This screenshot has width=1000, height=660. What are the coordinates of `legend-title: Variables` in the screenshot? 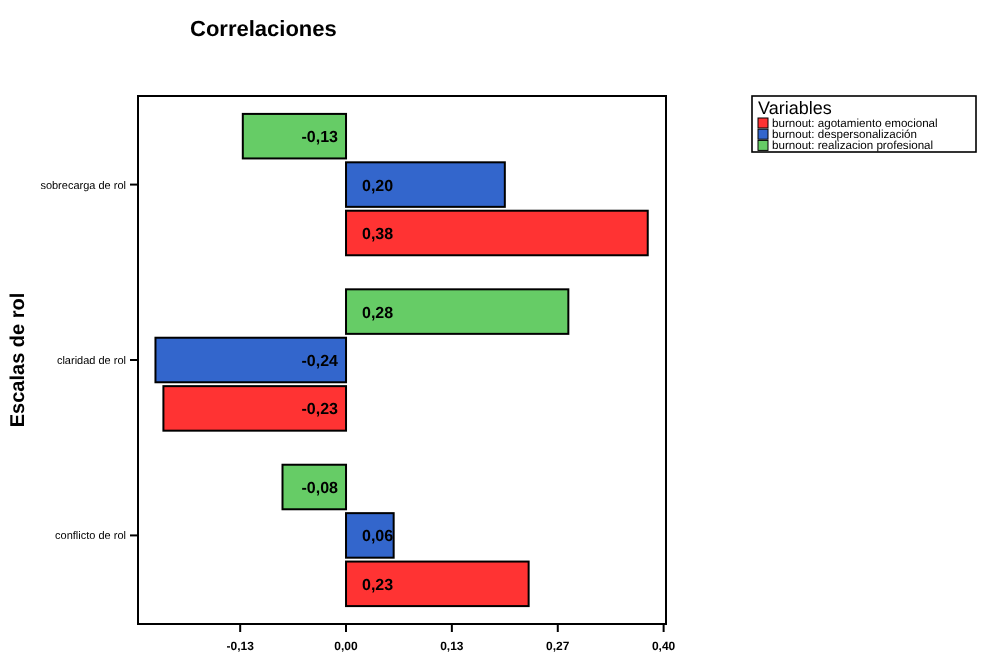 It's located at (795, 108).